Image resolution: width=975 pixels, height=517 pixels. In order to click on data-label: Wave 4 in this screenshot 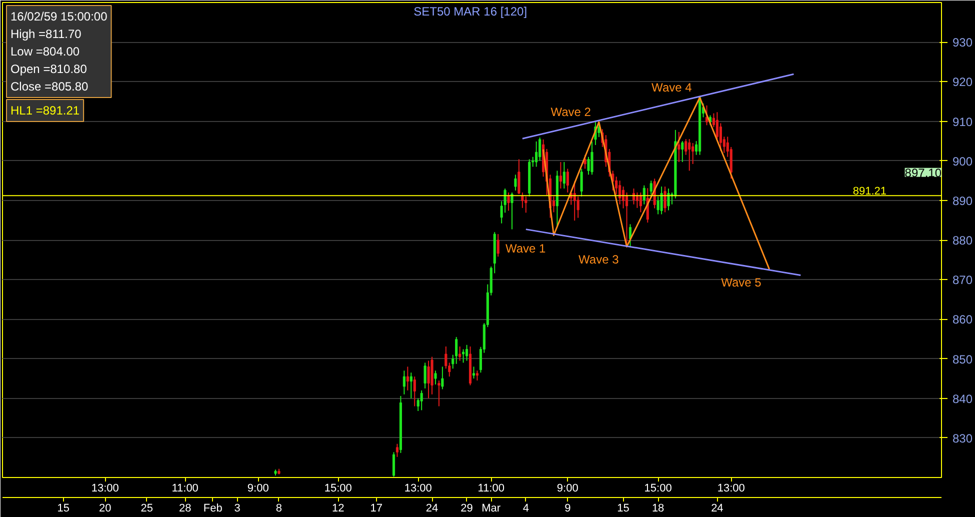, I will do `click(672, 87)`.